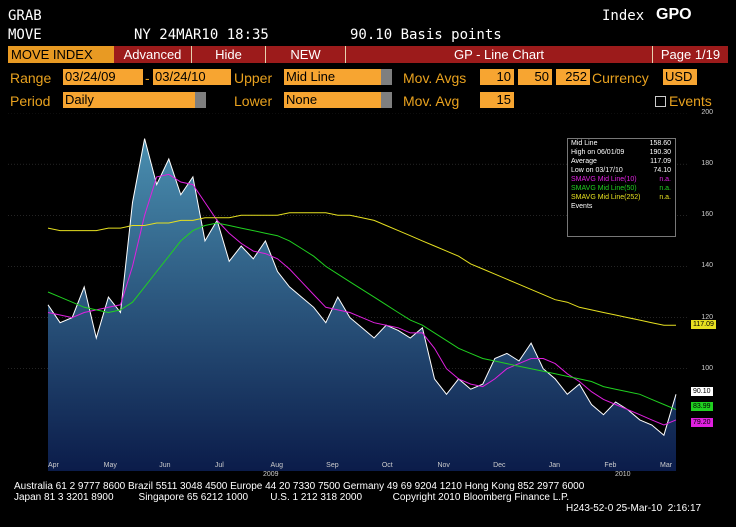  Describe the element at coordinates (584, 161) in the screenshot. I see `legend-label: Average` at that location.